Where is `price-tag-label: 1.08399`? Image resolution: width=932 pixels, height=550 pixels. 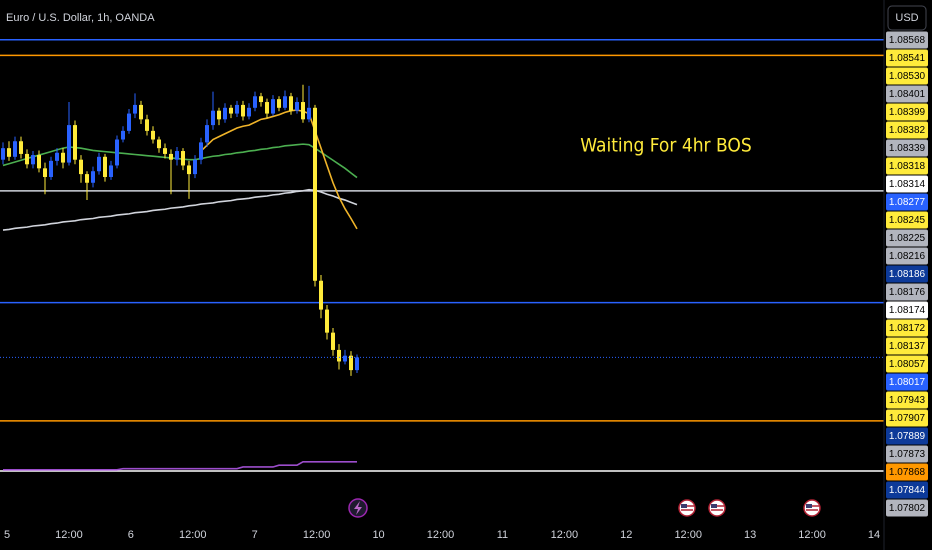
price-tag-label: 1.08399 is located at coordinates (907, 112).